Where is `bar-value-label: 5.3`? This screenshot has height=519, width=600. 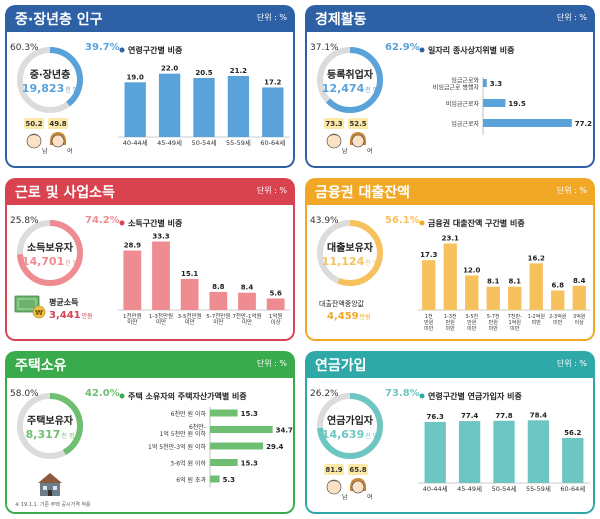
bar-value-label: 5.3 is located at coordinates (229, 480).